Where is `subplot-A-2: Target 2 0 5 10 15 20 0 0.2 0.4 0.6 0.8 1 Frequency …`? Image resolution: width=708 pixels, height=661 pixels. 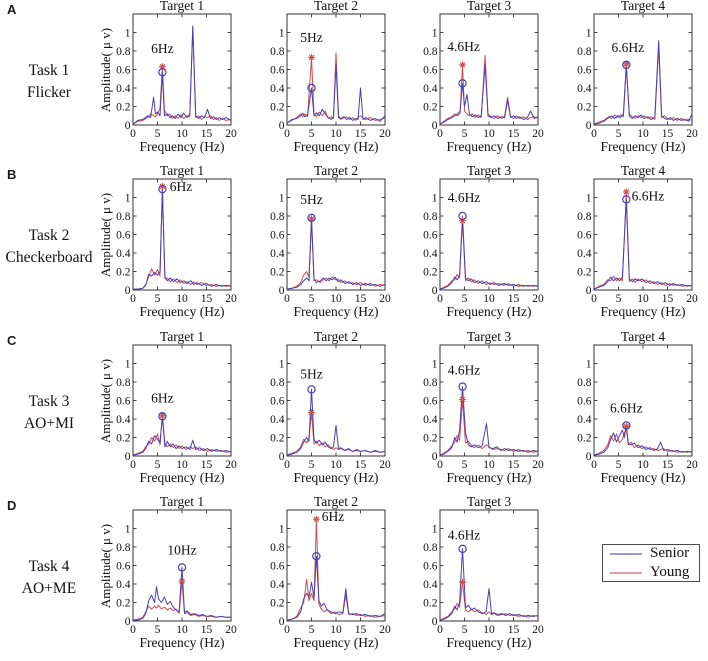
subplot-A-2: Target 2 0 5 10 15 20 0 0.2 0.4 0.6 0.8 1 Frequency … is located at coordinates (330, 77).